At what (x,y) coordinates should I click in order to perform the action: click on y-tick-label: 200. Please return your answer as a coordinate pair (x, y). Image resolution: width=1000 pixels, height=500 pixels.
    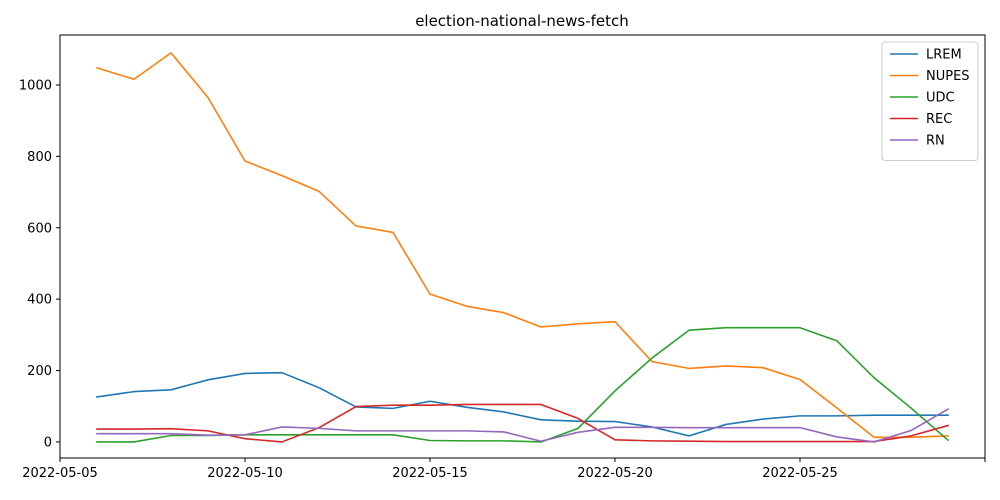
    Looking at the image, I should click on (39, 371).